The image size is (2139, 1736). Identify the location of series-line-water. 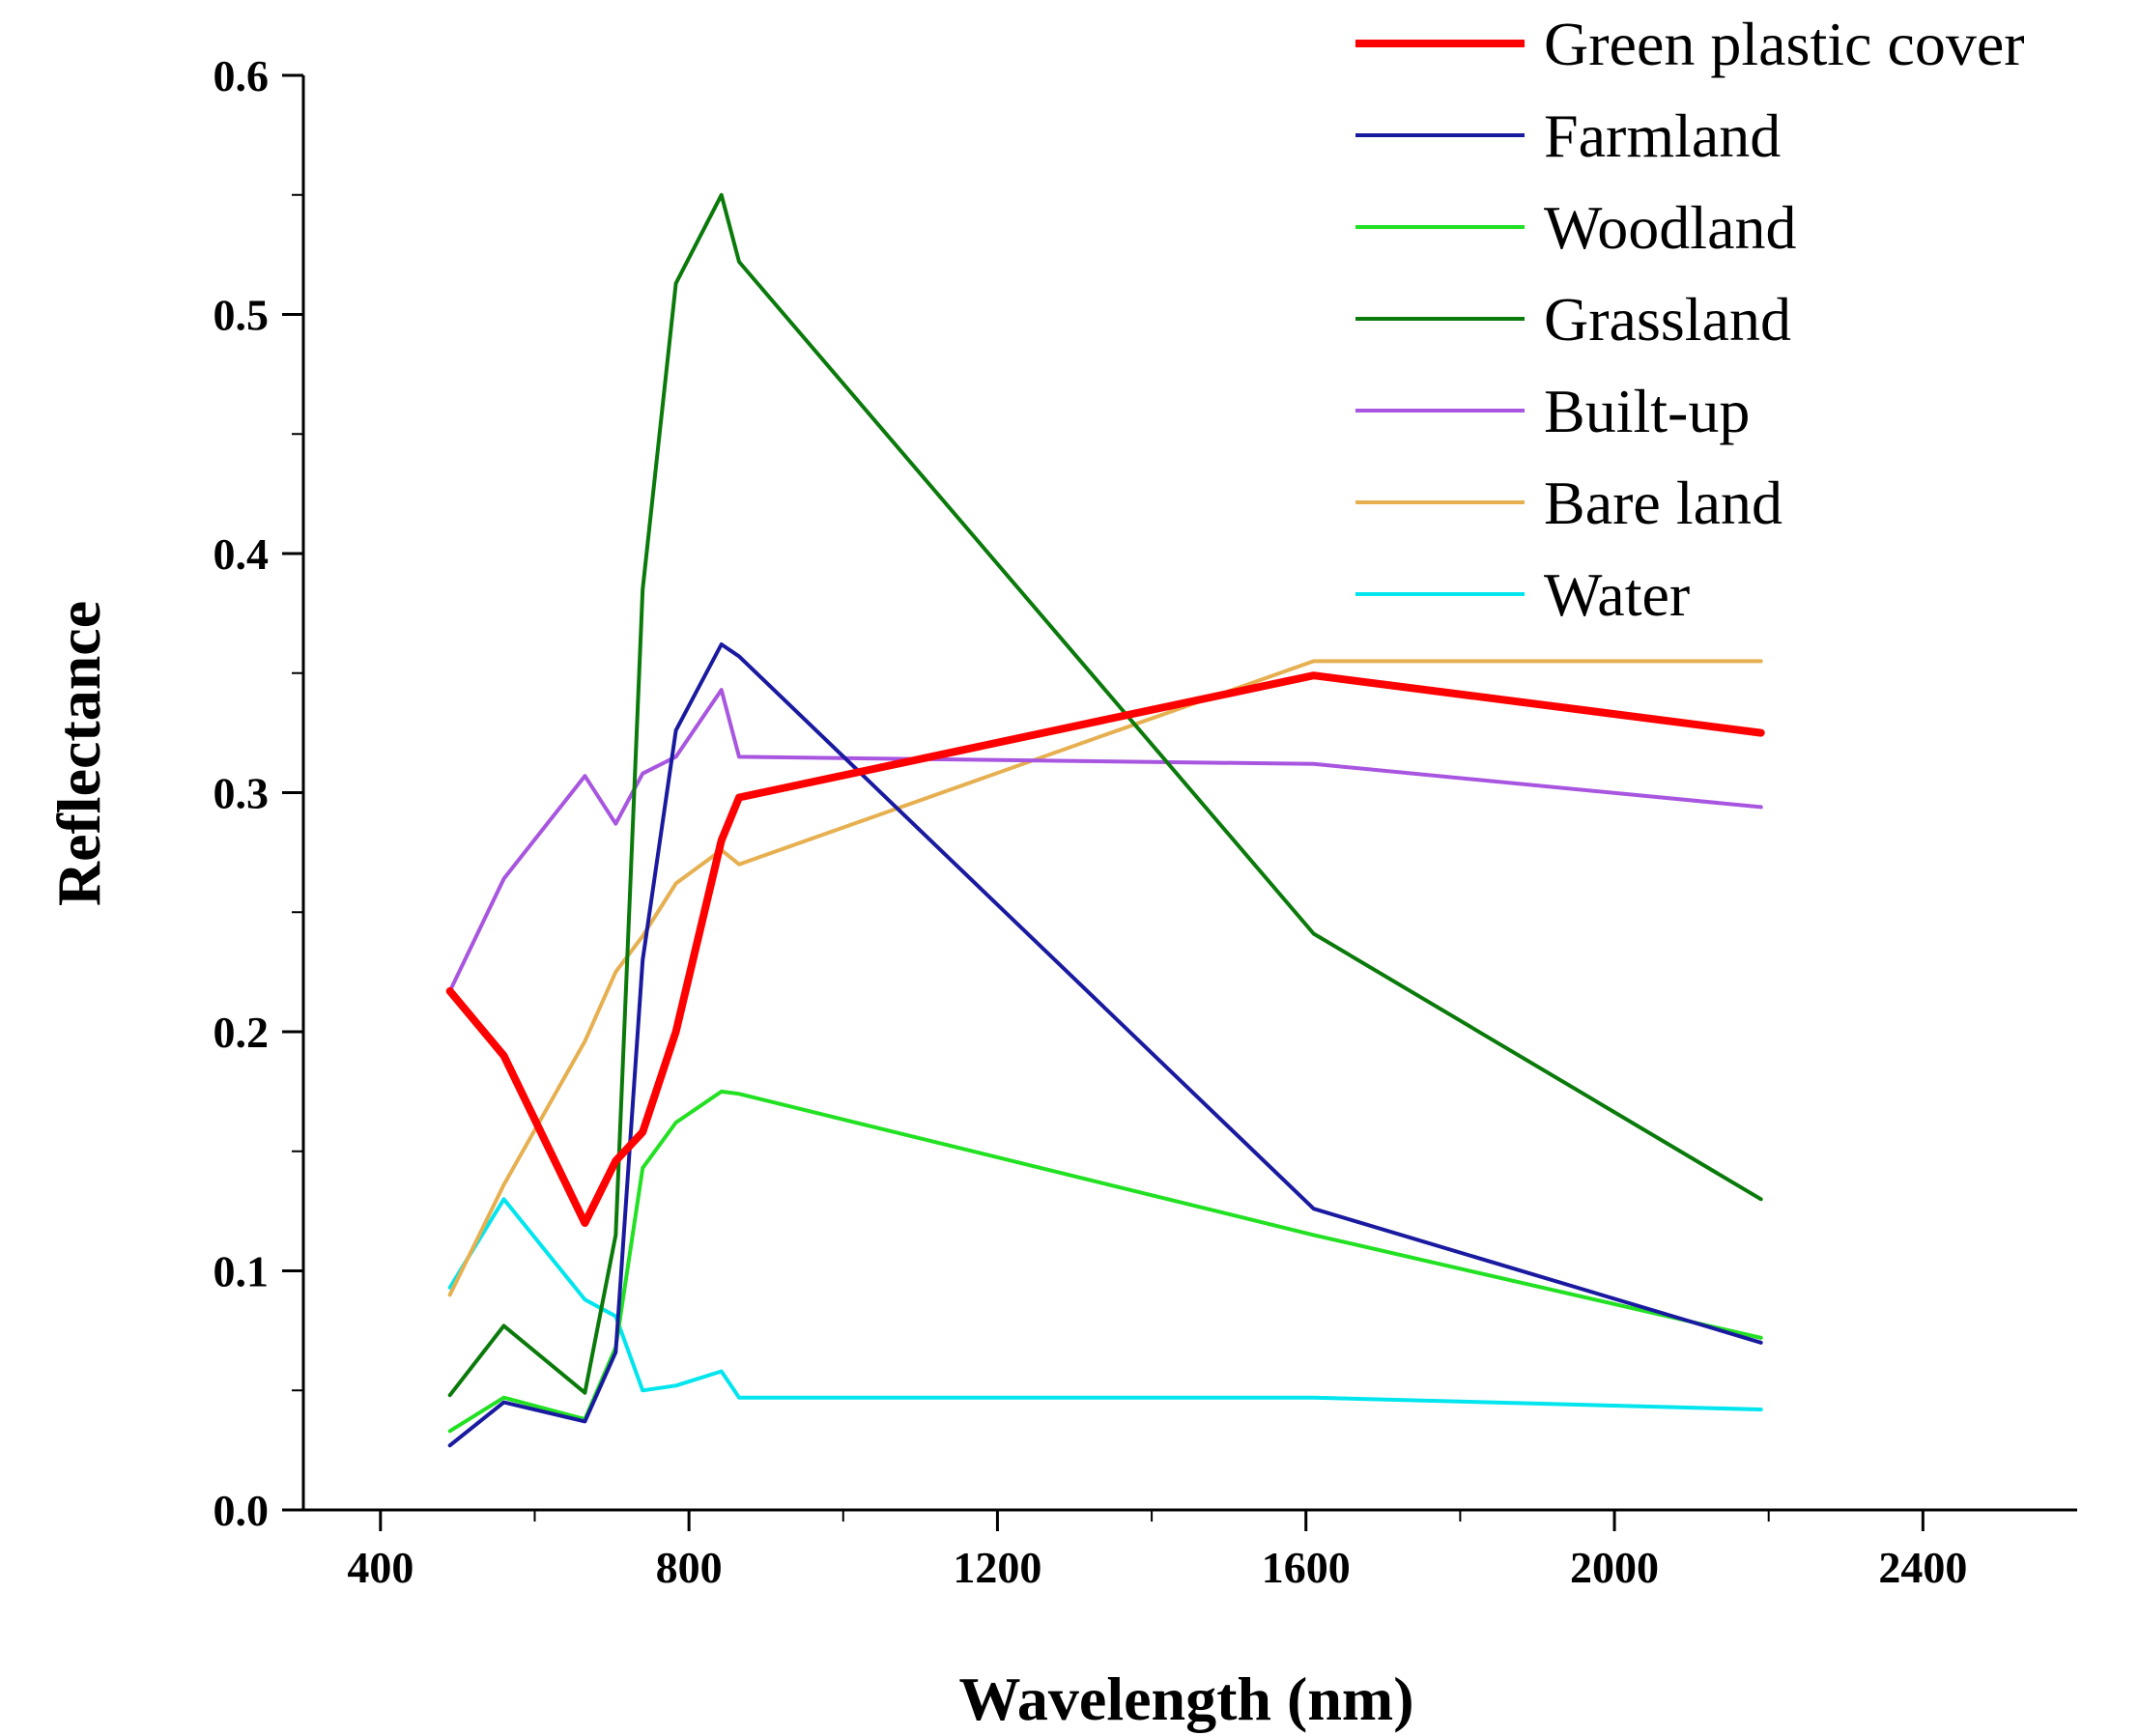
(1105, 1304).